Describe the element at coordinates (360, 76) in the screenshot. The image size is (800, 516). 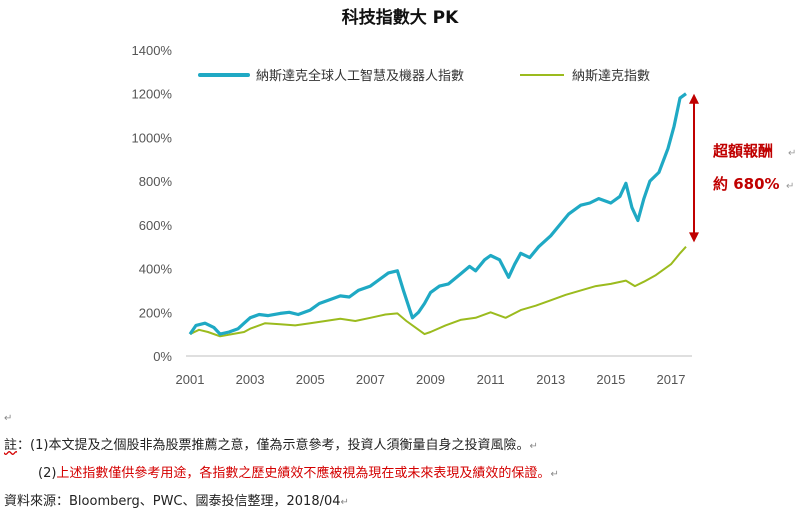
I see `legend-label-robotics: 納斯達克全球人工智慧及機器人指數` at that location.